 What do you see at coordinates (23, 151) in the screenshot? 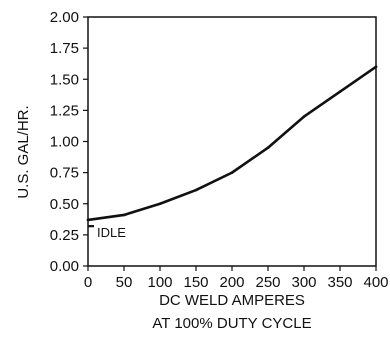
I see `y-axis-label: U.S. GAL/HR.` at bounding box center [23, 151].